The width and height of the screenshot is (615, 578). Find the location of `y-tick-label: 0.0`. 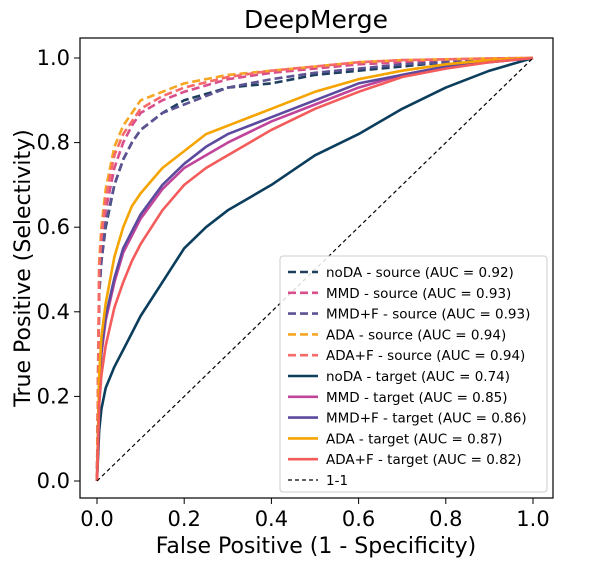

y-tick-label: 0.0 is located at coordinates (53, 481).